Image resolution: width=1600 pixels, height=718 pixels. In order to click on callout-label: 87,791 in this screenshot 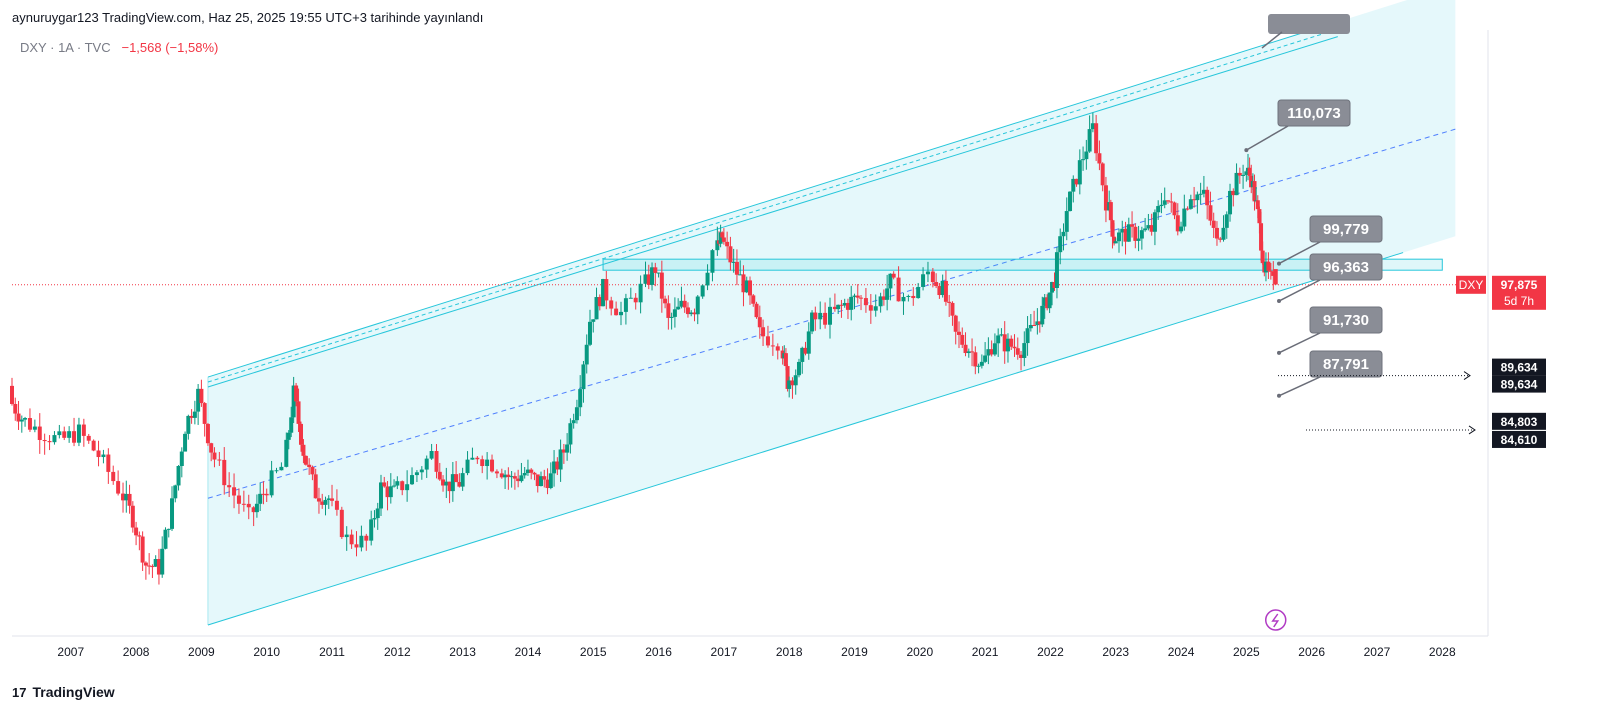, I will do `click(1346, 364)`.